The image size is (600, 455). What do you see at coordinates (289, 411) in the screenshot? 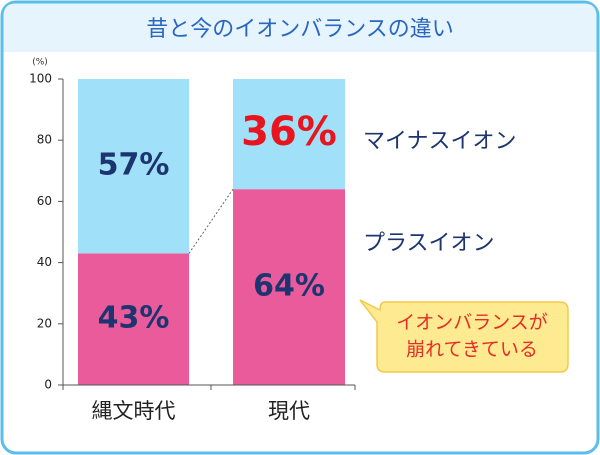
I see `x-tick-label: 現代` at bounding box center [289, 411].